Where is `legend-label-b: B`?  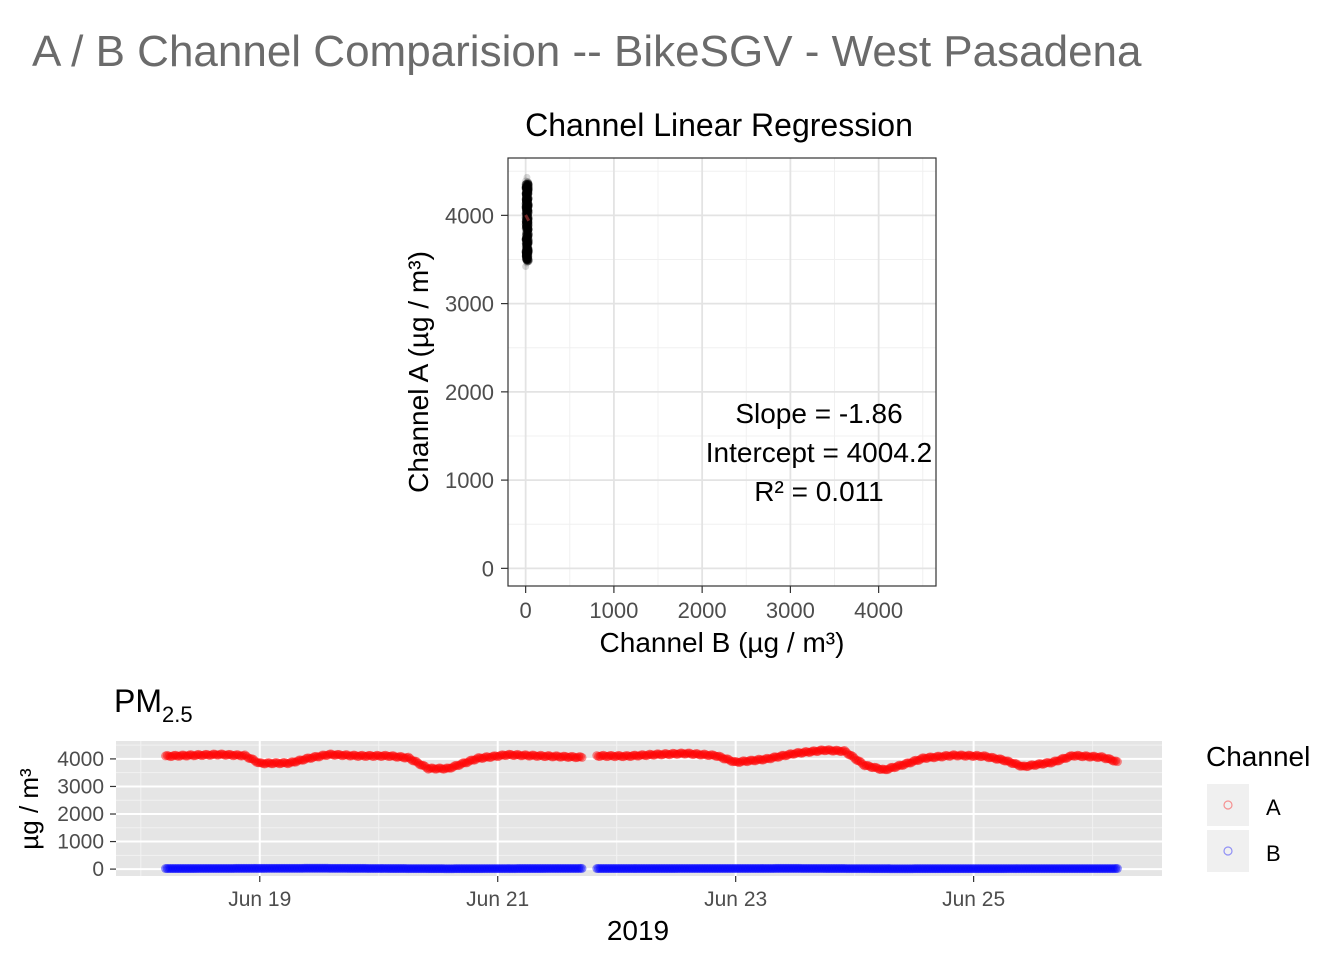 legend-label-b: B is located at coordinates (1273, 853).